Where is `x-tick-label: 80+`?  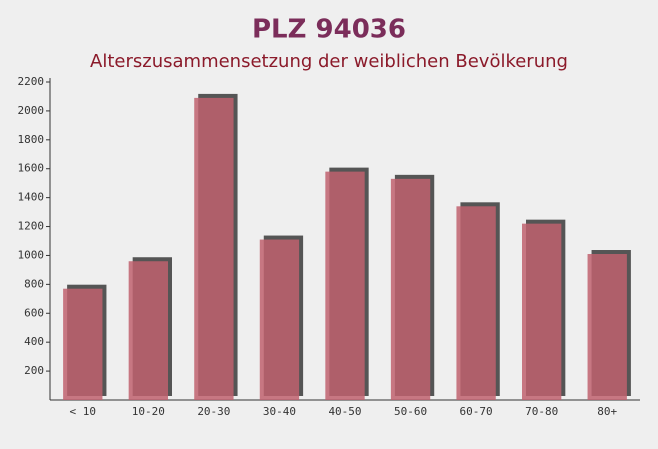 x-tick-label: 80+ is located at coordinates (607, 411).